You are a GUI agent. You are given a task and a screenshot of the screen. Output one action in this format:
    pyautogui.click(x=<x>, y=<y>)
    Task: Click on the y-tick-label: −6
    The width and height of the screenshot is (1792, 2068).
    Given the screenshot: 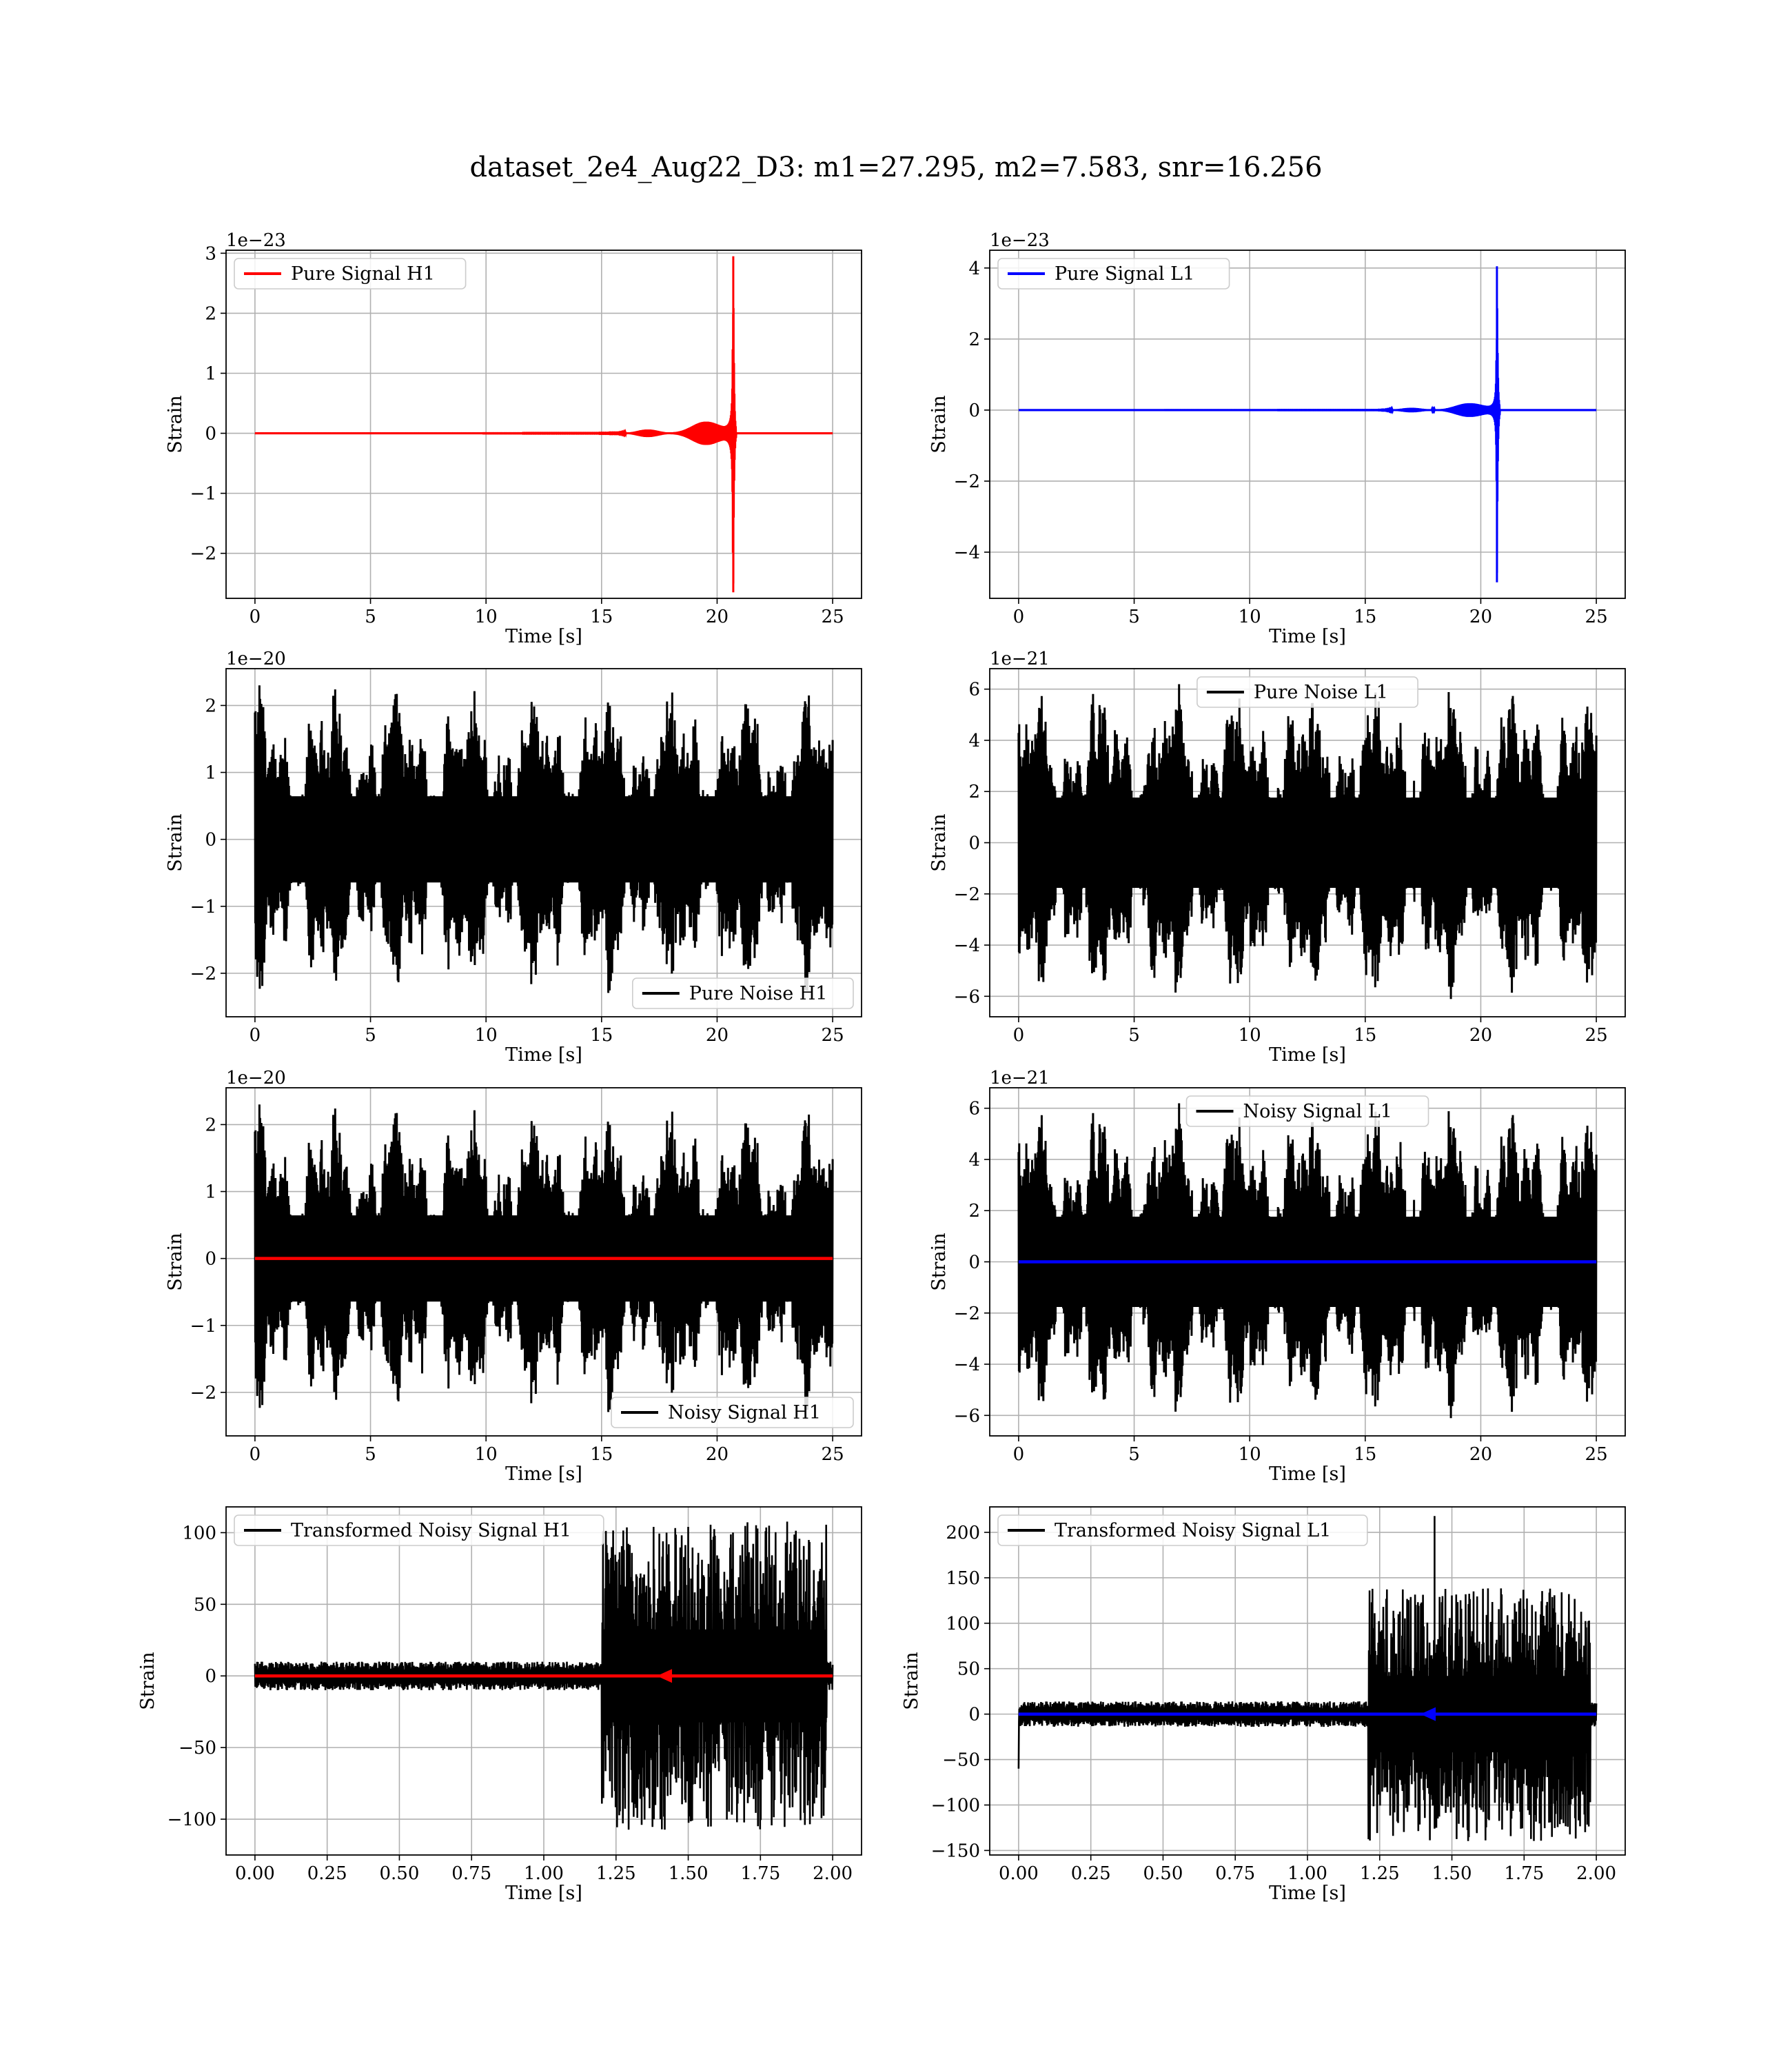 What is the action you would take?
    pyautogui.click(x=967, y=996)
    